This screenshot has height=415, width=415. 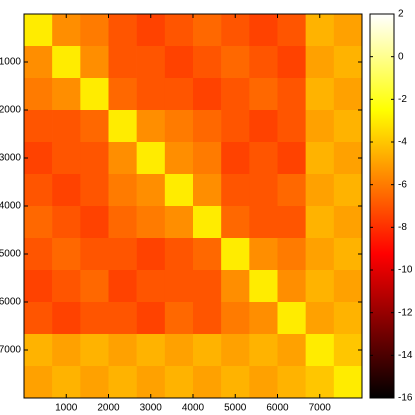 I want to click on y-tick-label: 4000, so click(x=10, y=206).